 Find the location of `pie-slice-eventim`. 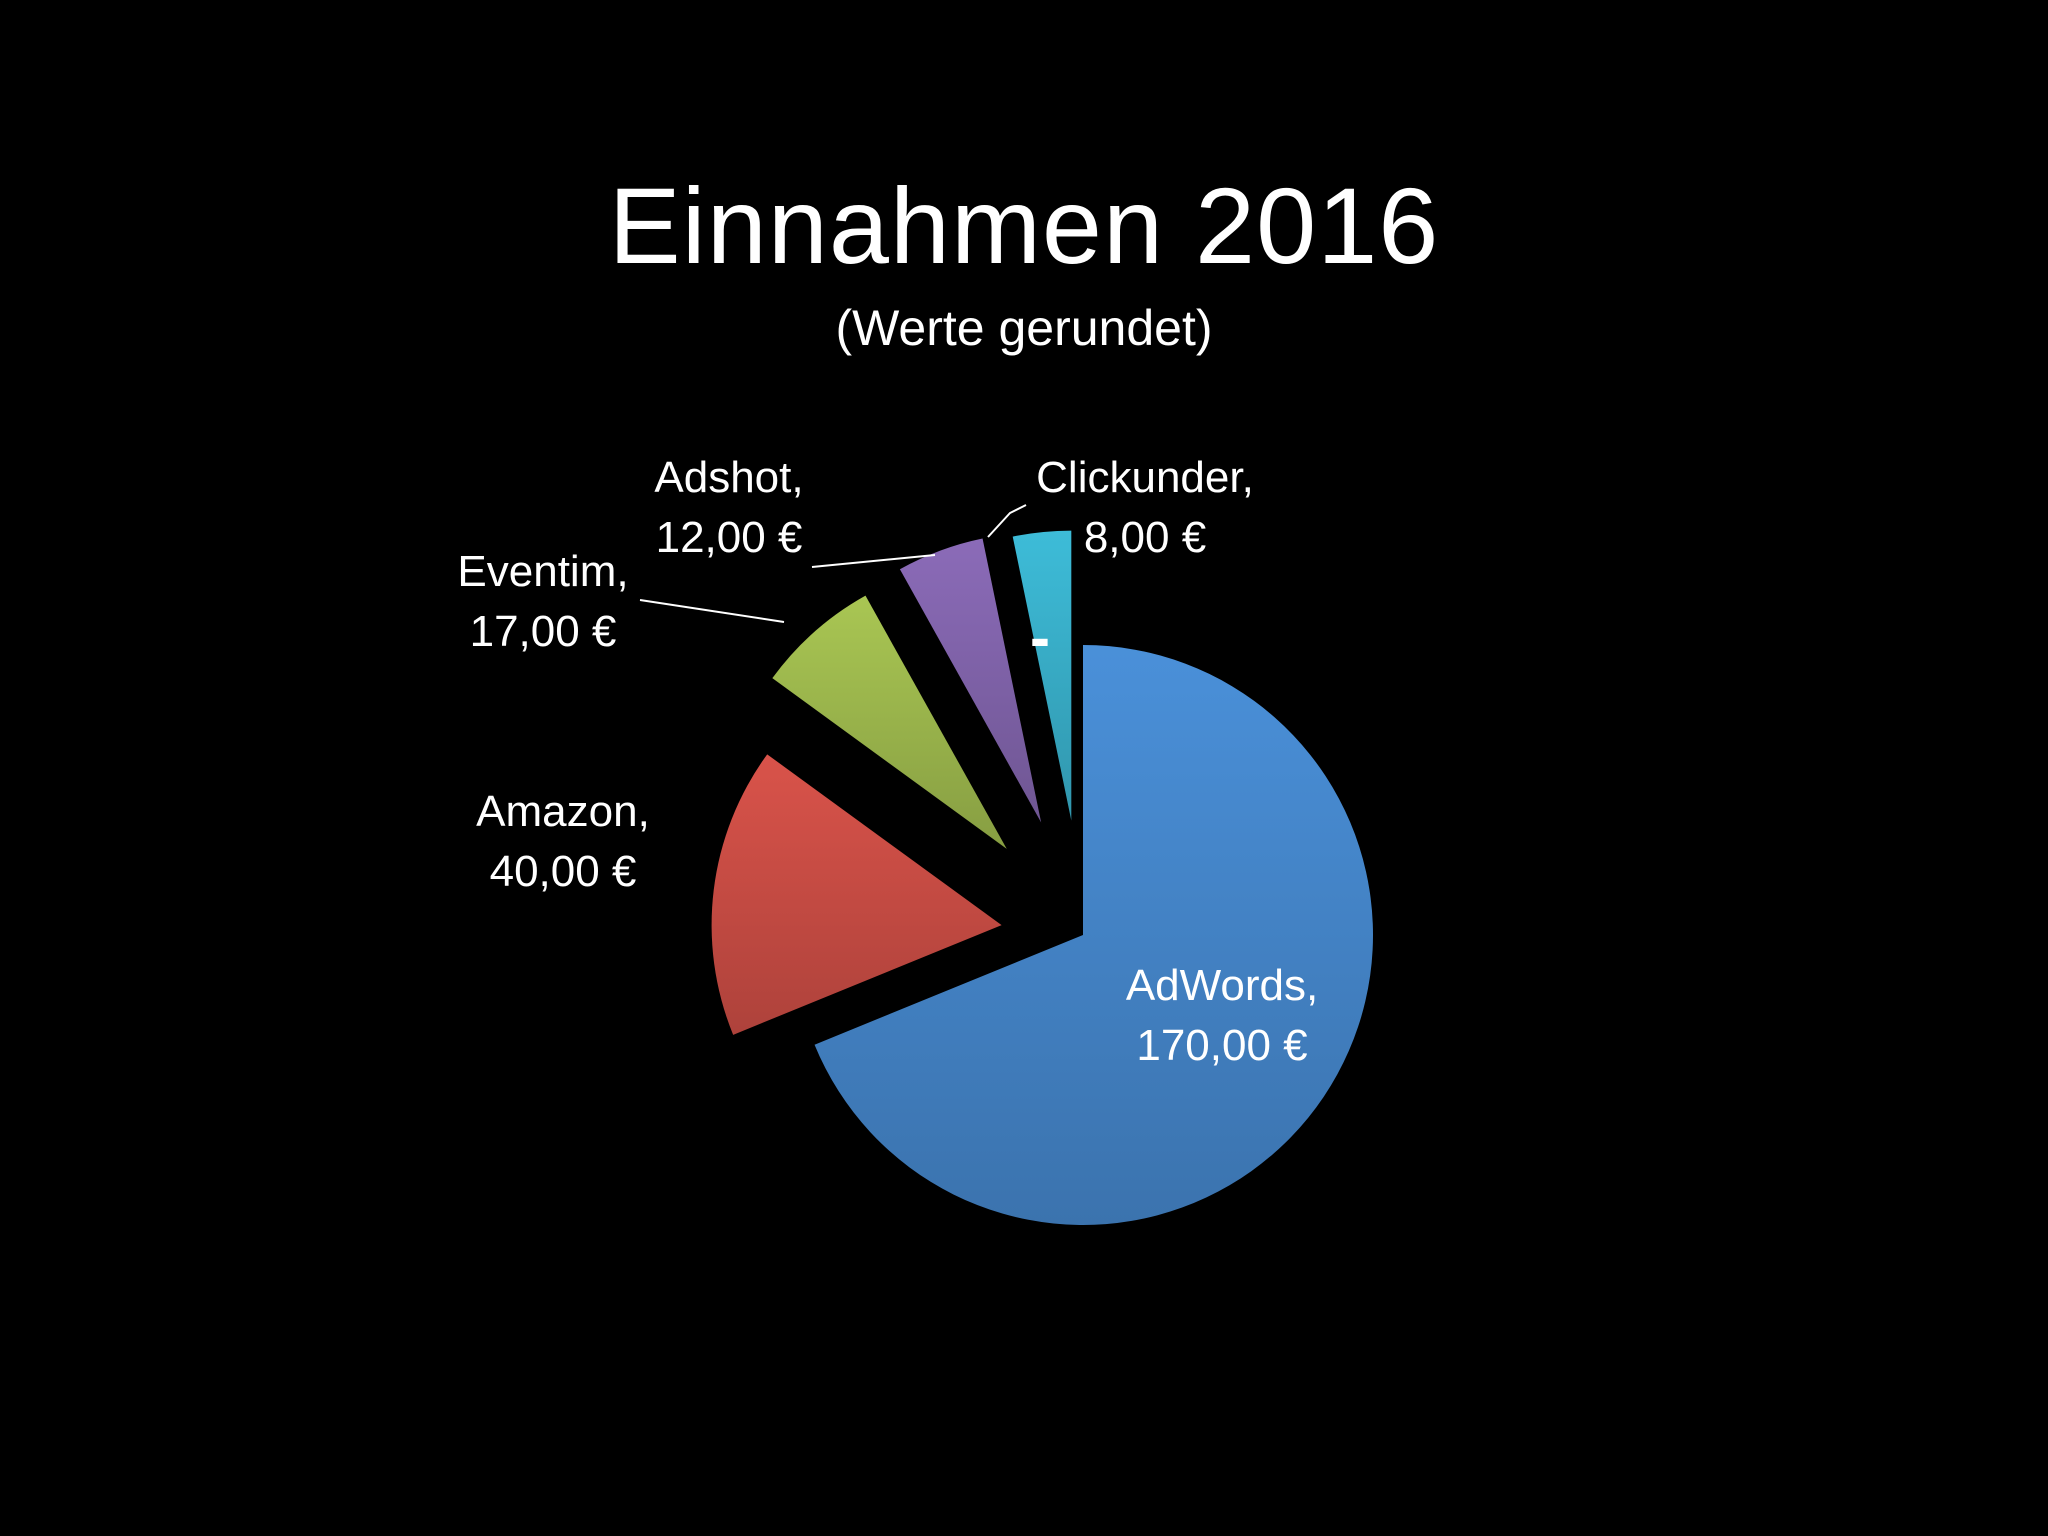

pie-slice-eventim is located at coordinates (889, 722).